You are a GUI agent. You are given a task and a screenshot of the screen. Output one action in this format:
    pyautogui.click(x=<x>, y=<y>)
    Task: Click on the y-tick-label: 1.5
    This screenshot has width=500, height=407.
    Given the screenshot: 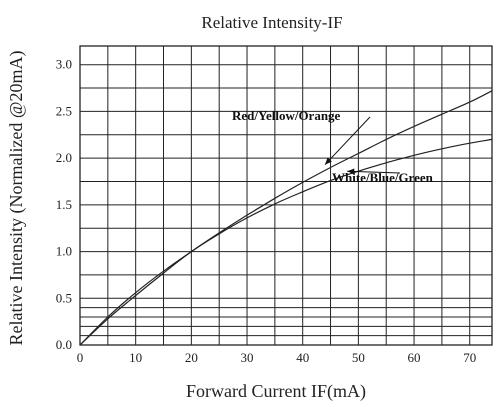 What is the action you would take?
    pyautogui.click(x=64, y=204)
    